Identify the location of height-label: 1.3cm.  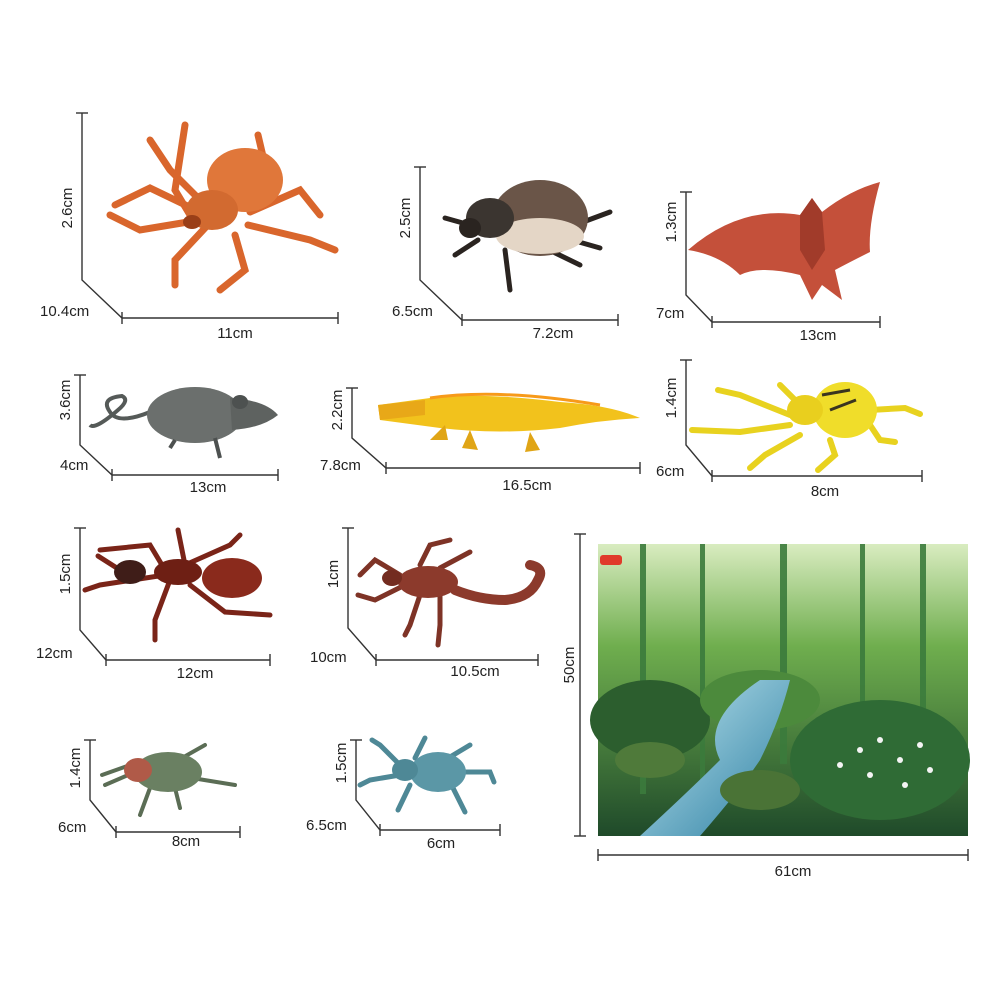
(671, 222).